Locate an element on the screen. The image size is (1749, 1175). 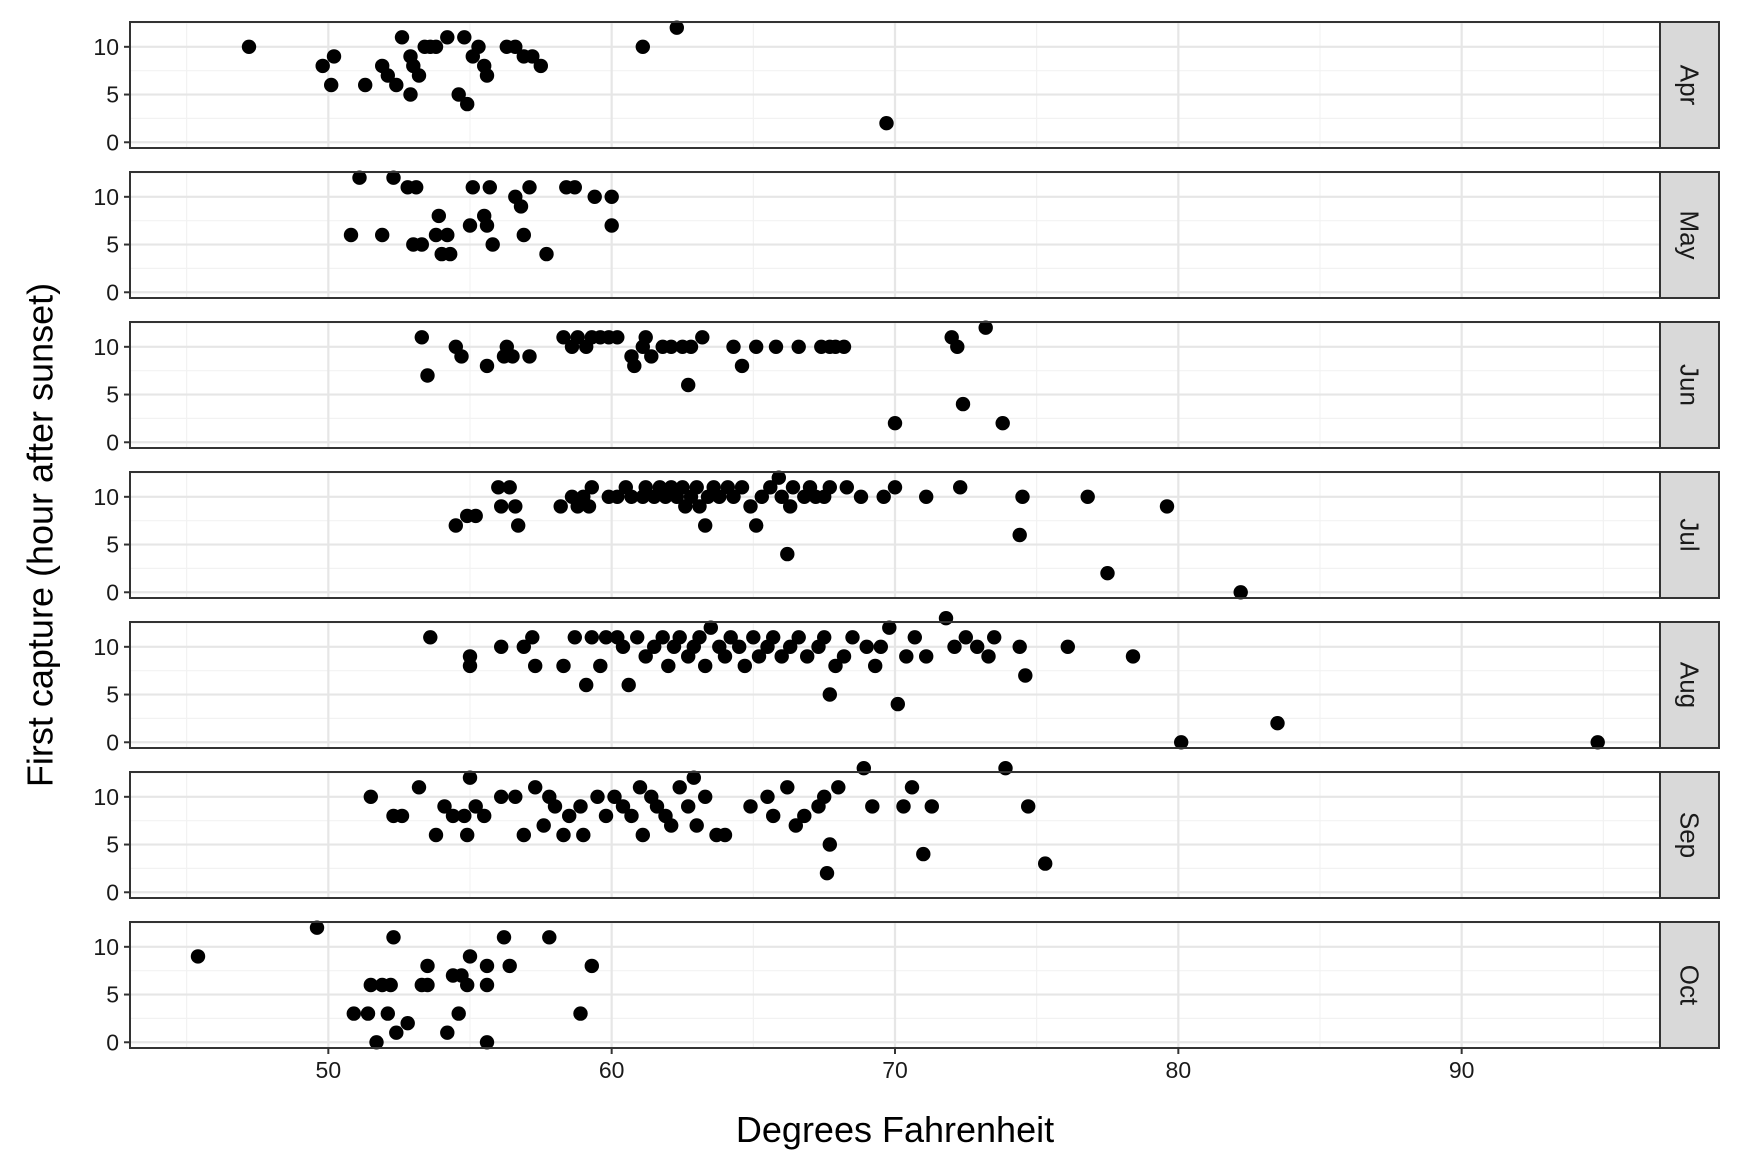
facet-strip: Apr is located at coordinates (1689, 85).